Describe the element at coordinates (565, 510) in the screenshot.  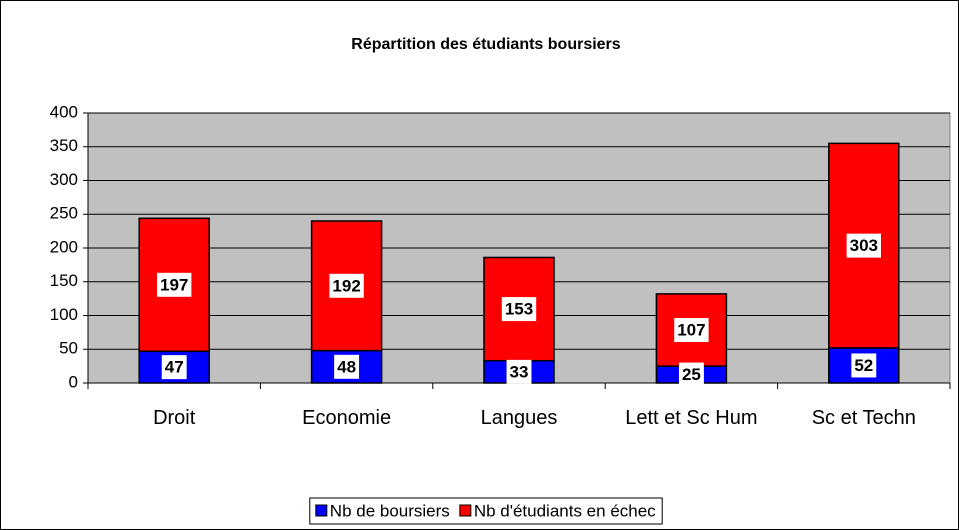
I see `legend-label: Nb d'étudiants en échec` at that location.